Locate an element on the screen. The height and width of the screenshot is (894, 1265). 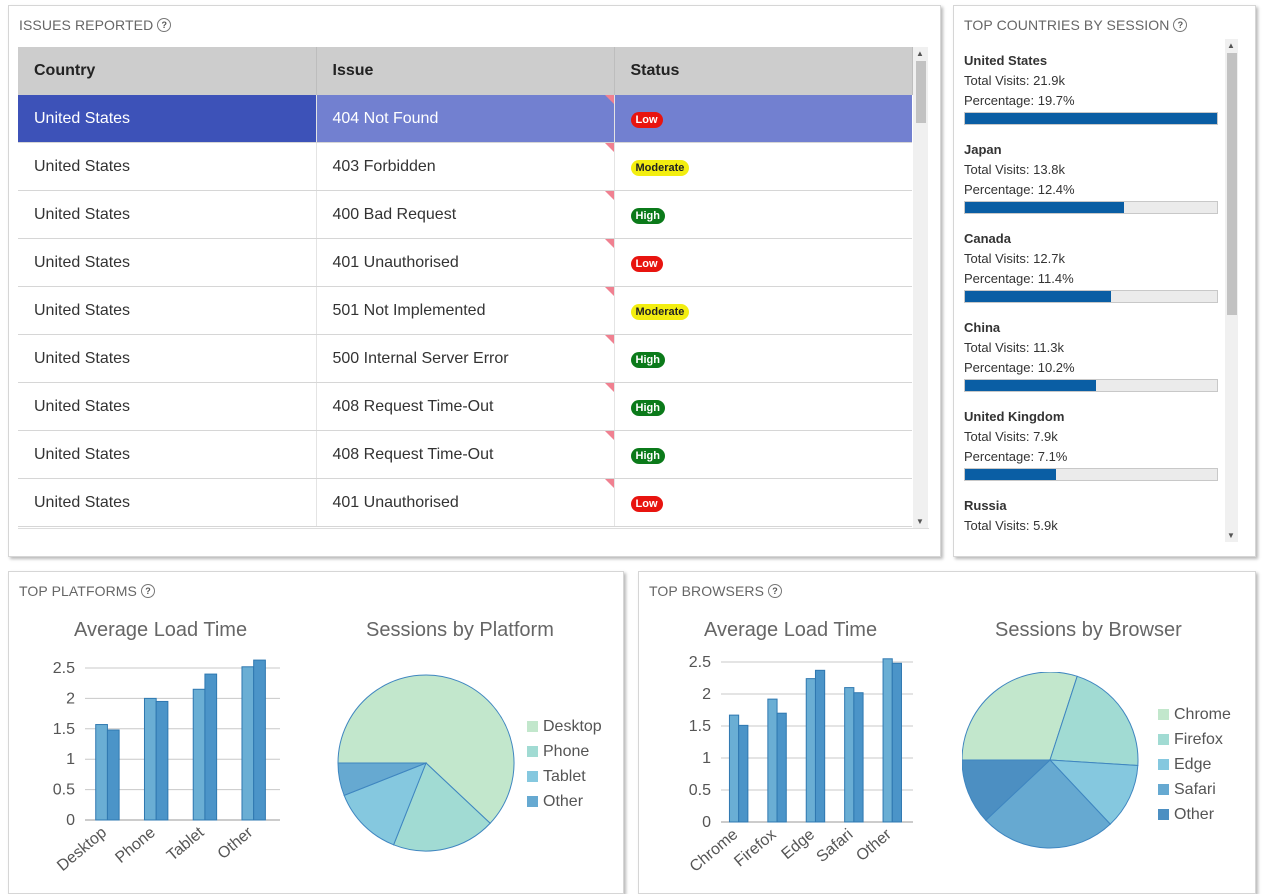
table-row: United States 400 Bad Request High is located at coordinates (465, 214).